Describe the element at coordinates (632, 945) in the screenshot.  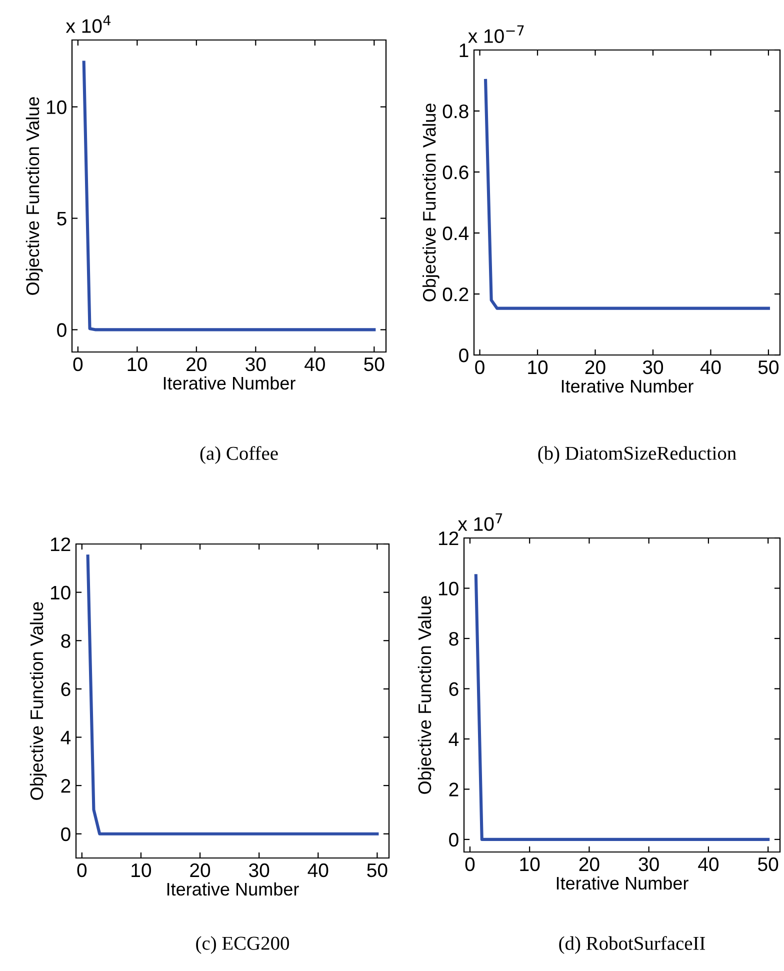
I see `text: (d) RobotSurfaceII` at that location.